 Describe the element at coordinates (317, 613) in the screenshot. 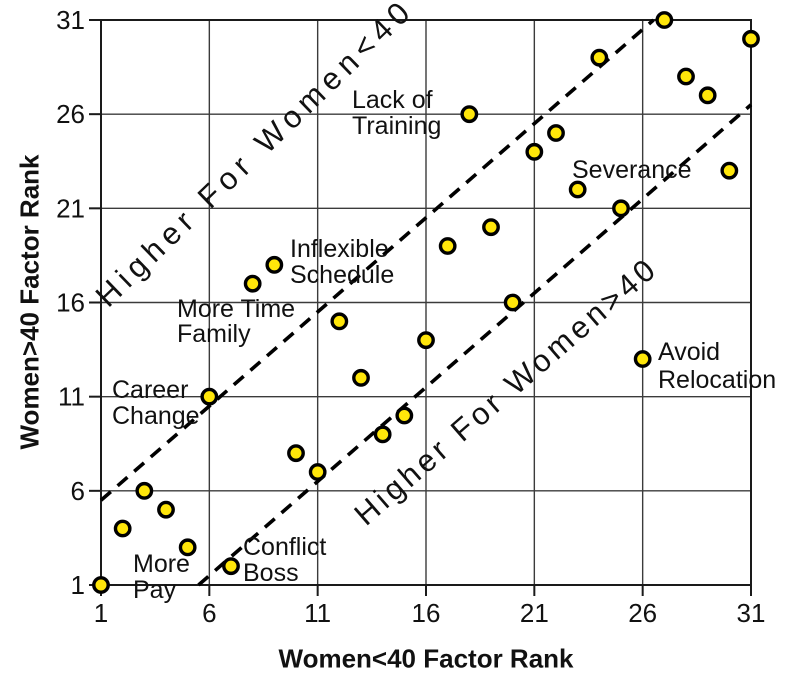

I see `x-tick-label: 11` at that location.